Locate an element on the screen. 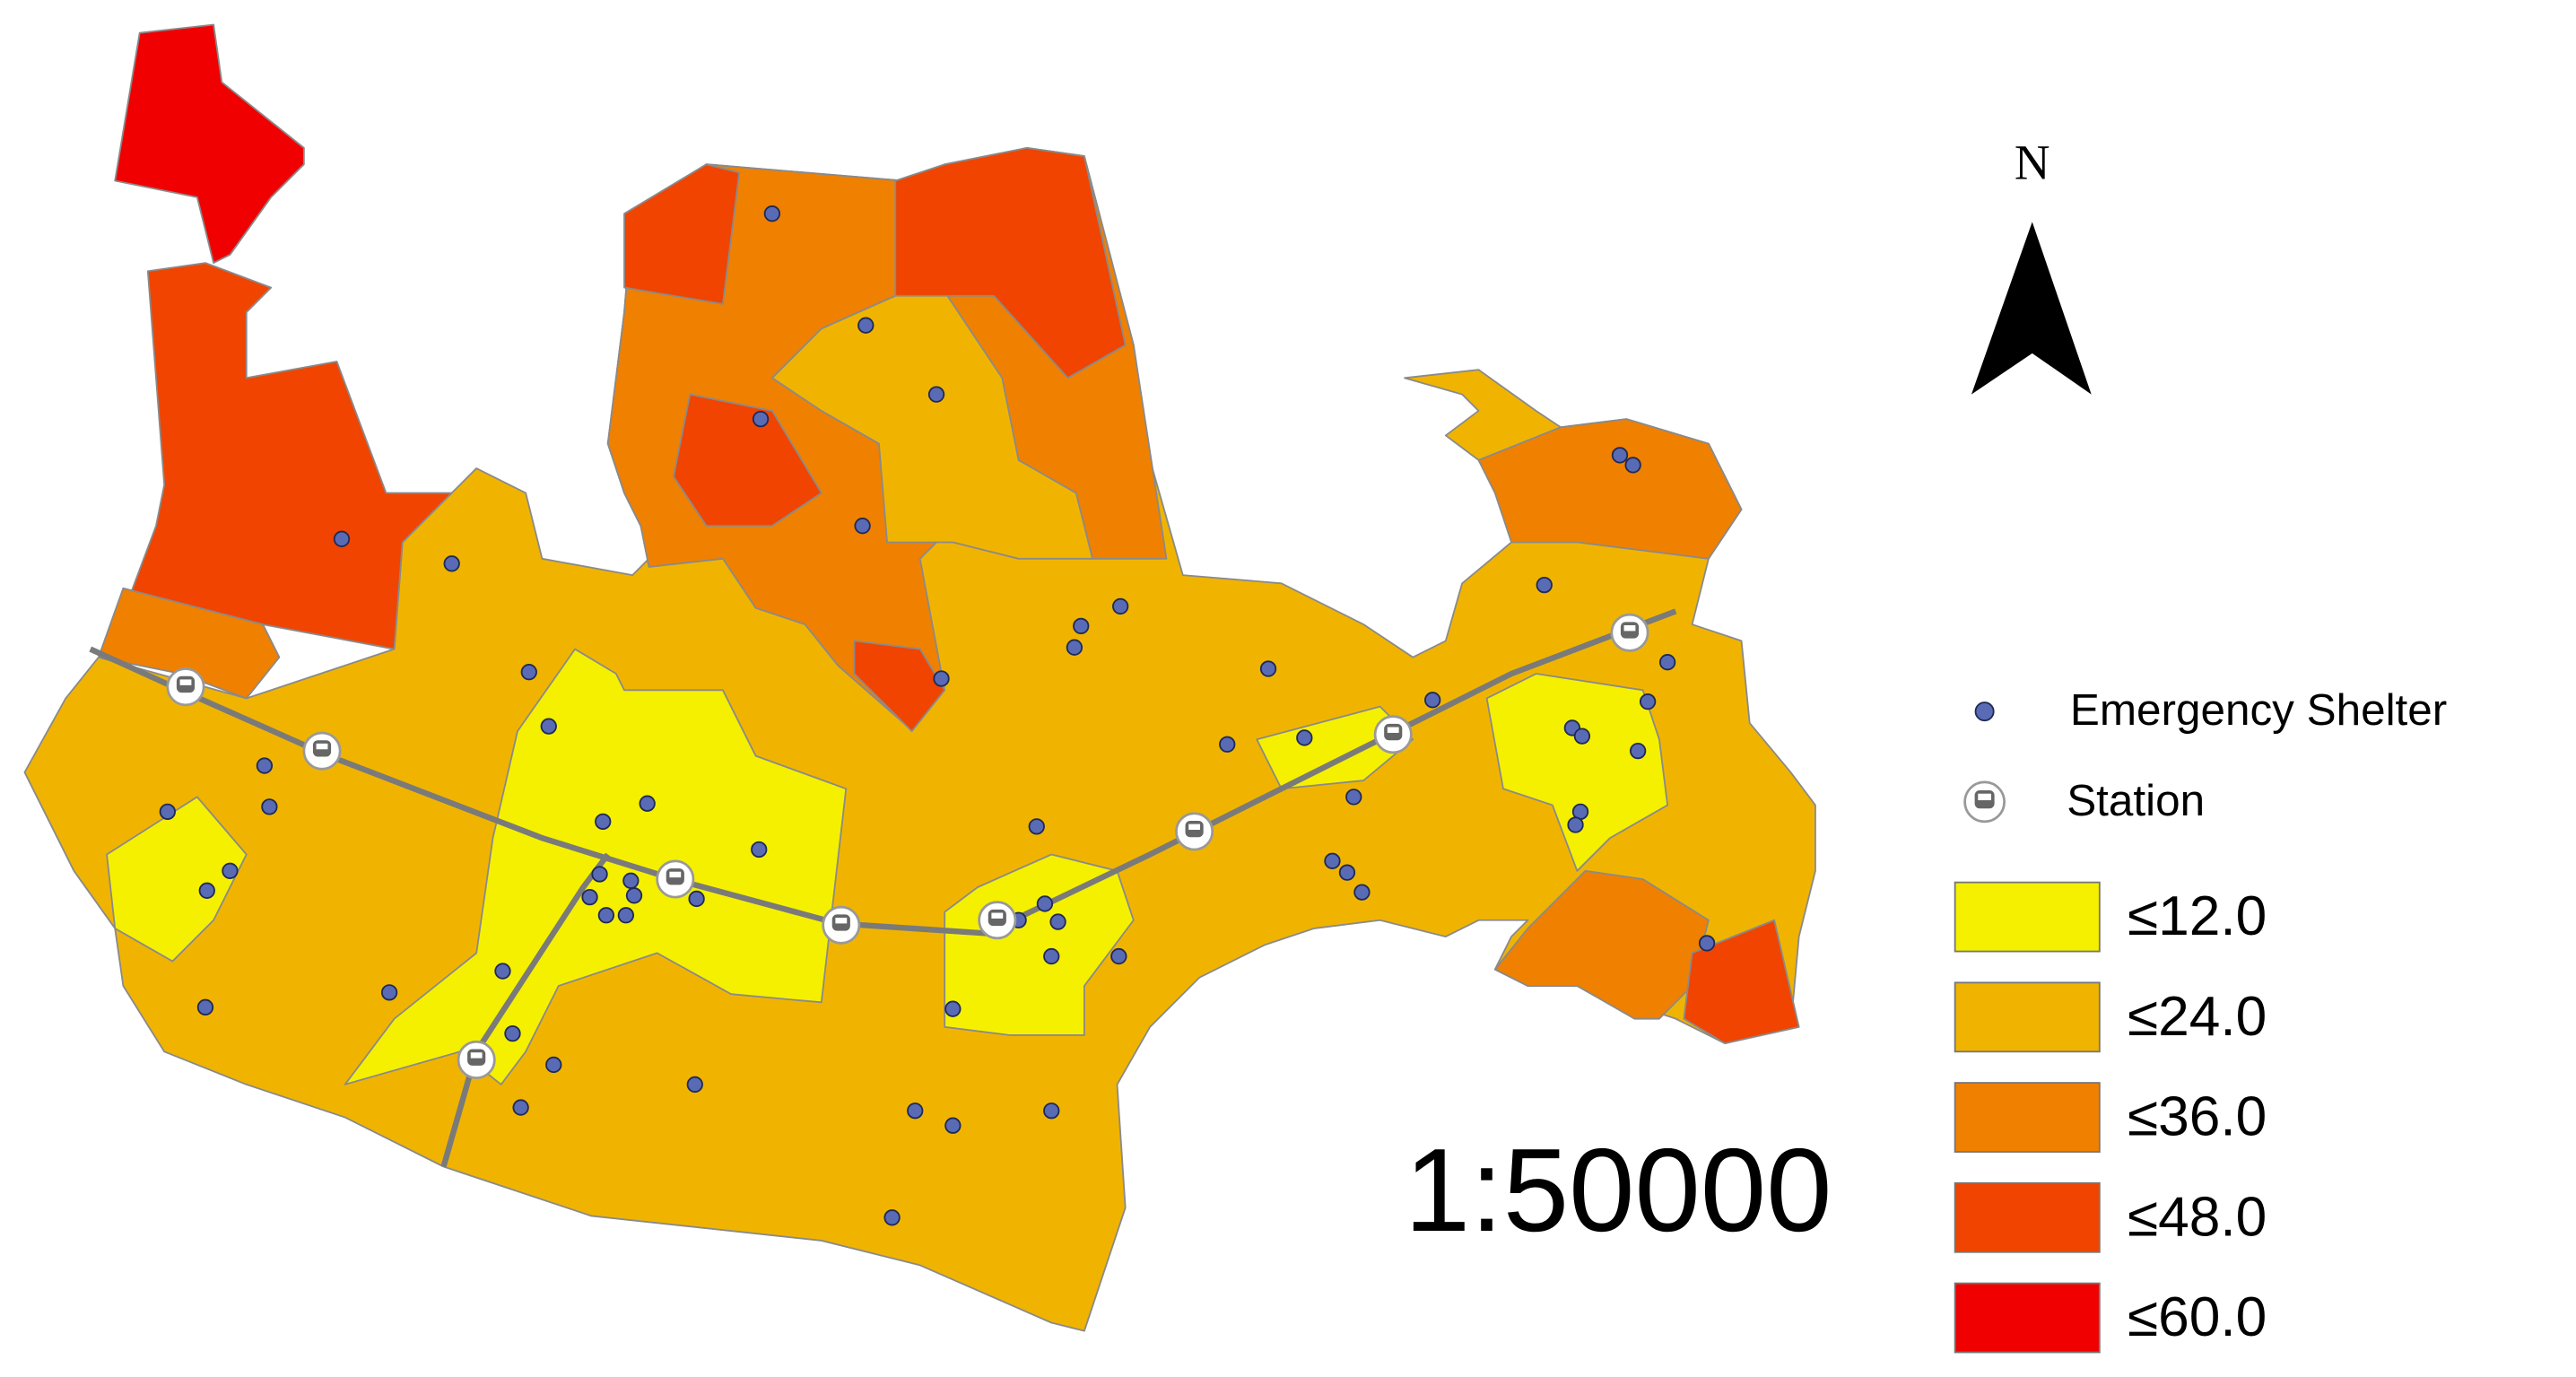 This screenshot has height=1377, width=2576. legend-label: ≤24.0 is located at coordinates (2197, 1017).